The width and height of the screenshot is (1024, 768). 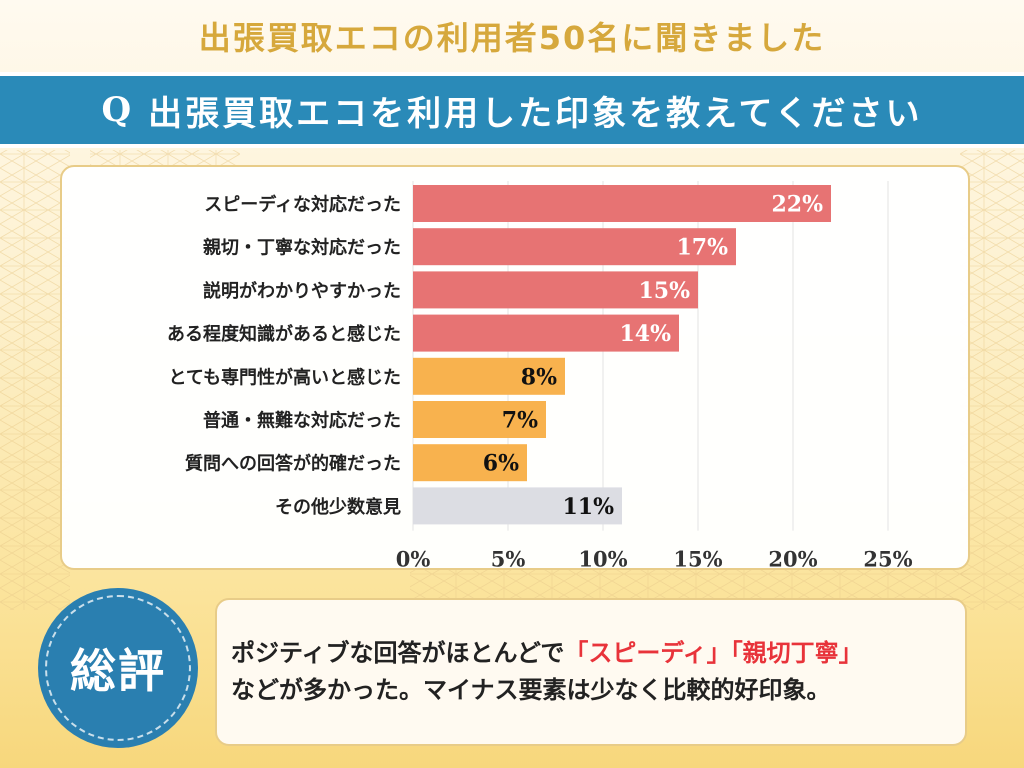 I want to click on category-label: 質問への回答が的確だった, so click(x=293, y=464).